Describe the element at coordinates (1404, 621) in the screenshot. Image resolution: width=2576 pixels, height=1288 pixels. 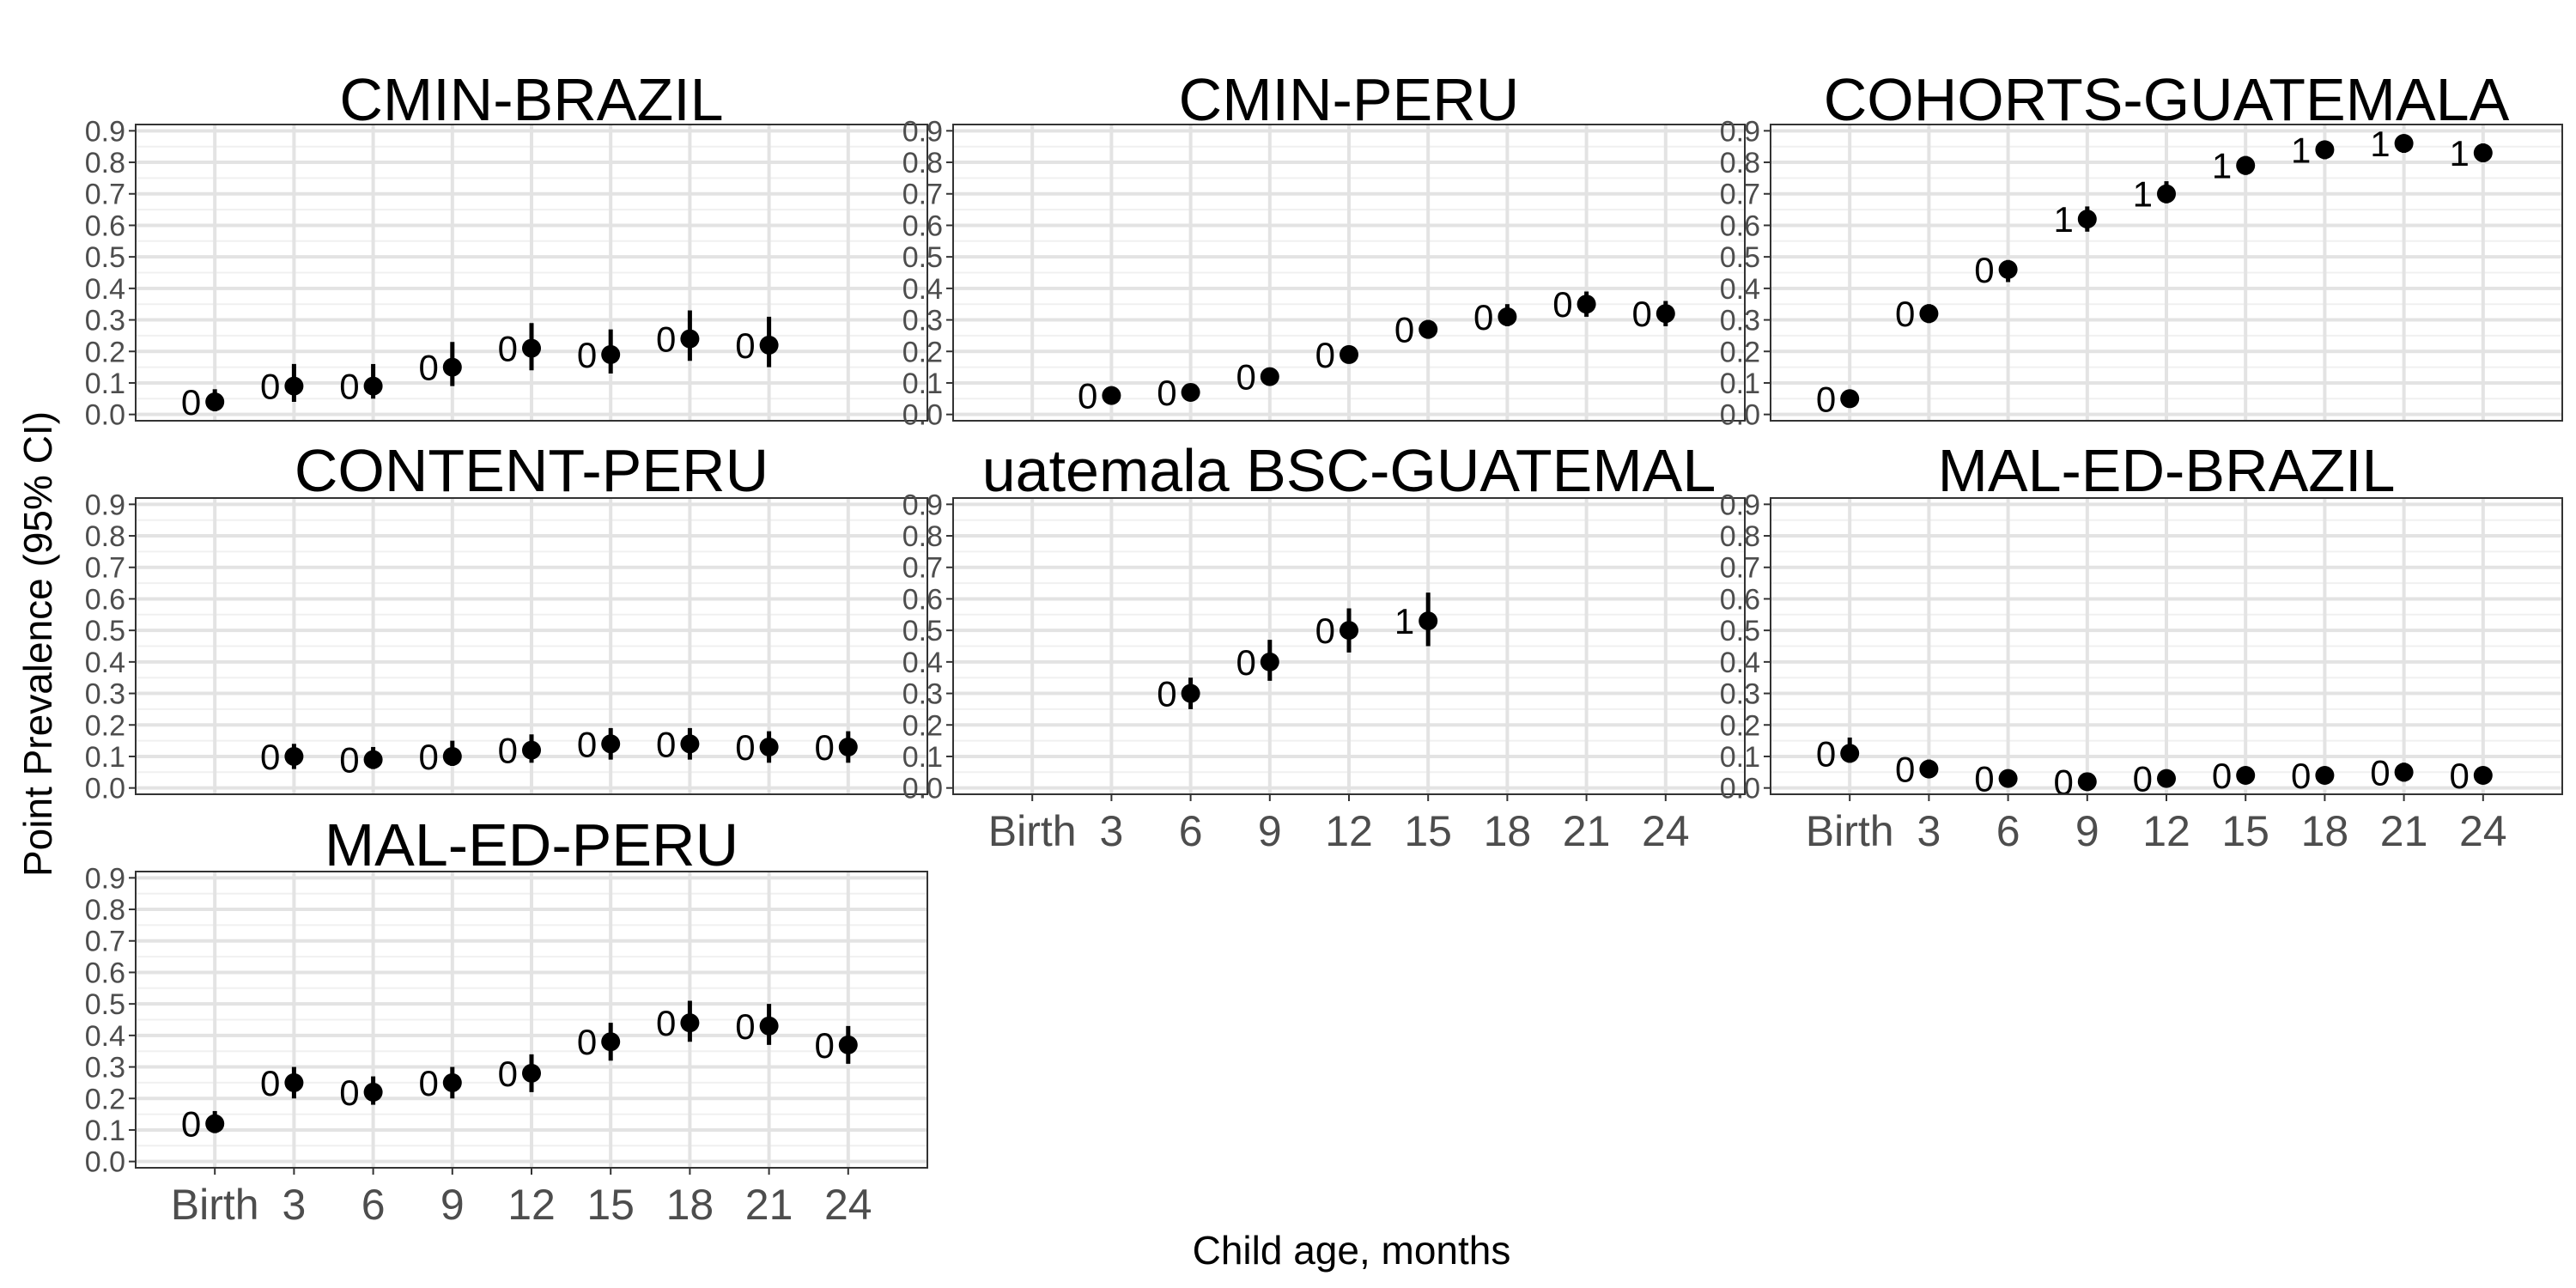
I see `data-label: 1` at that location.